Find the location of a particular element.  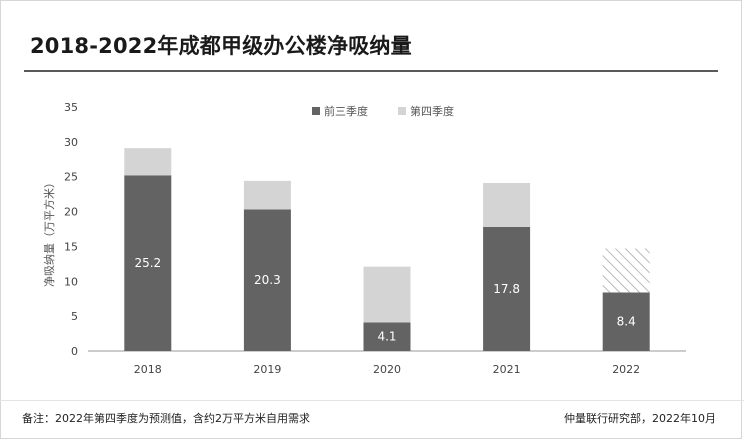

y-tick-label: 0 is located at coordinates (74, 351).